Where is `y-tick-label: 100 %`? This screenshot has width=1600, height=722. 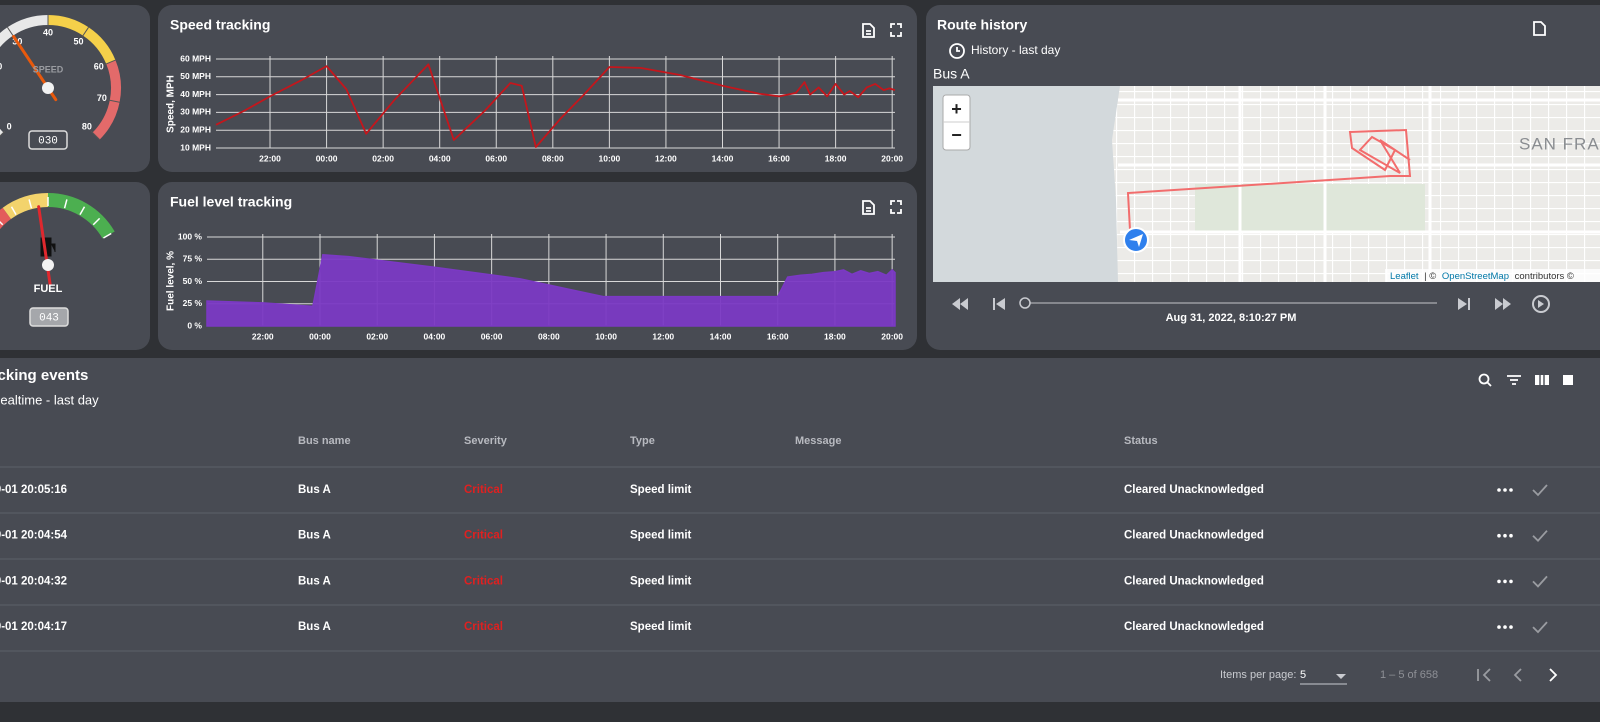 y-tick-label: 100 % is located at coordinates (190, 236).